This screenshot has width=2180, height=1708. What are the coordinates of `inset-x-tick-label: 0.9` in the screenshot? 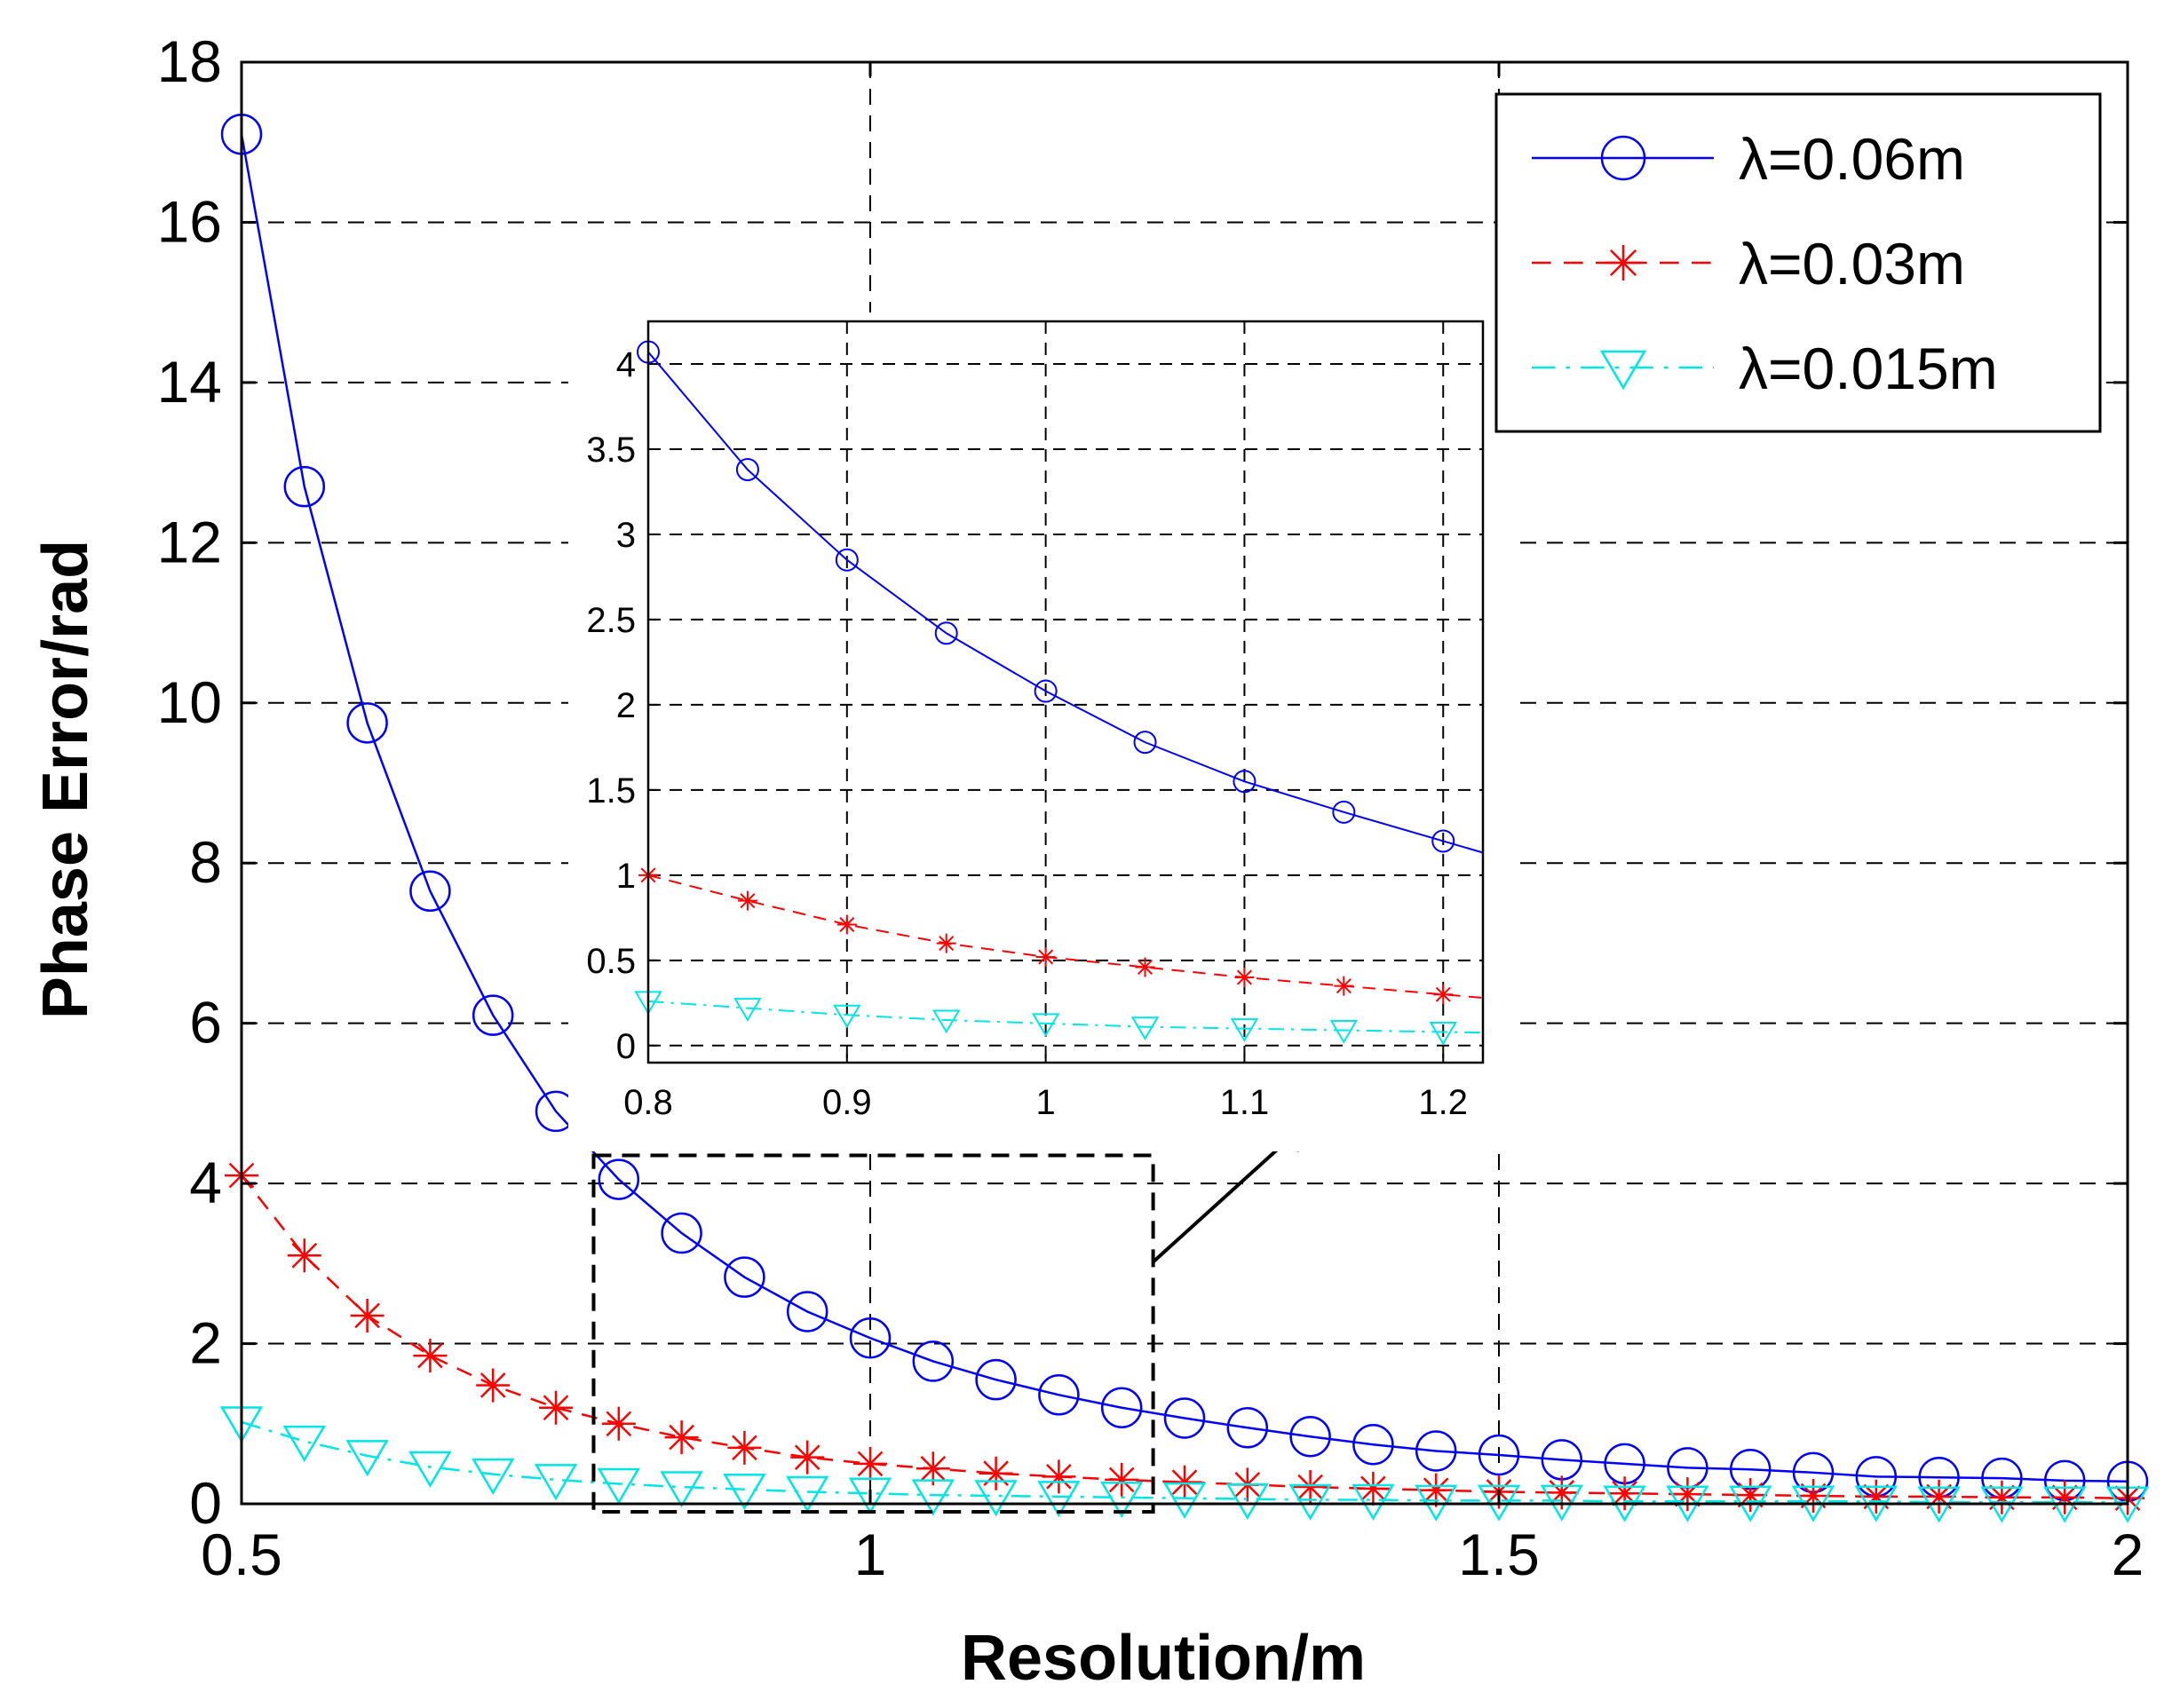 It's located at (847, 1102).